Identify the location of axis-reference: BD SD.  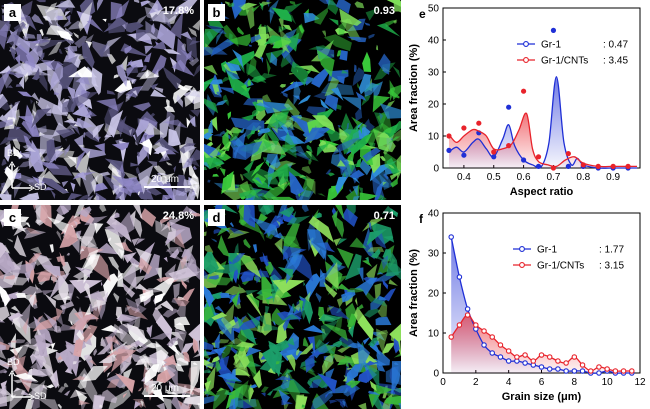
(26, 170).